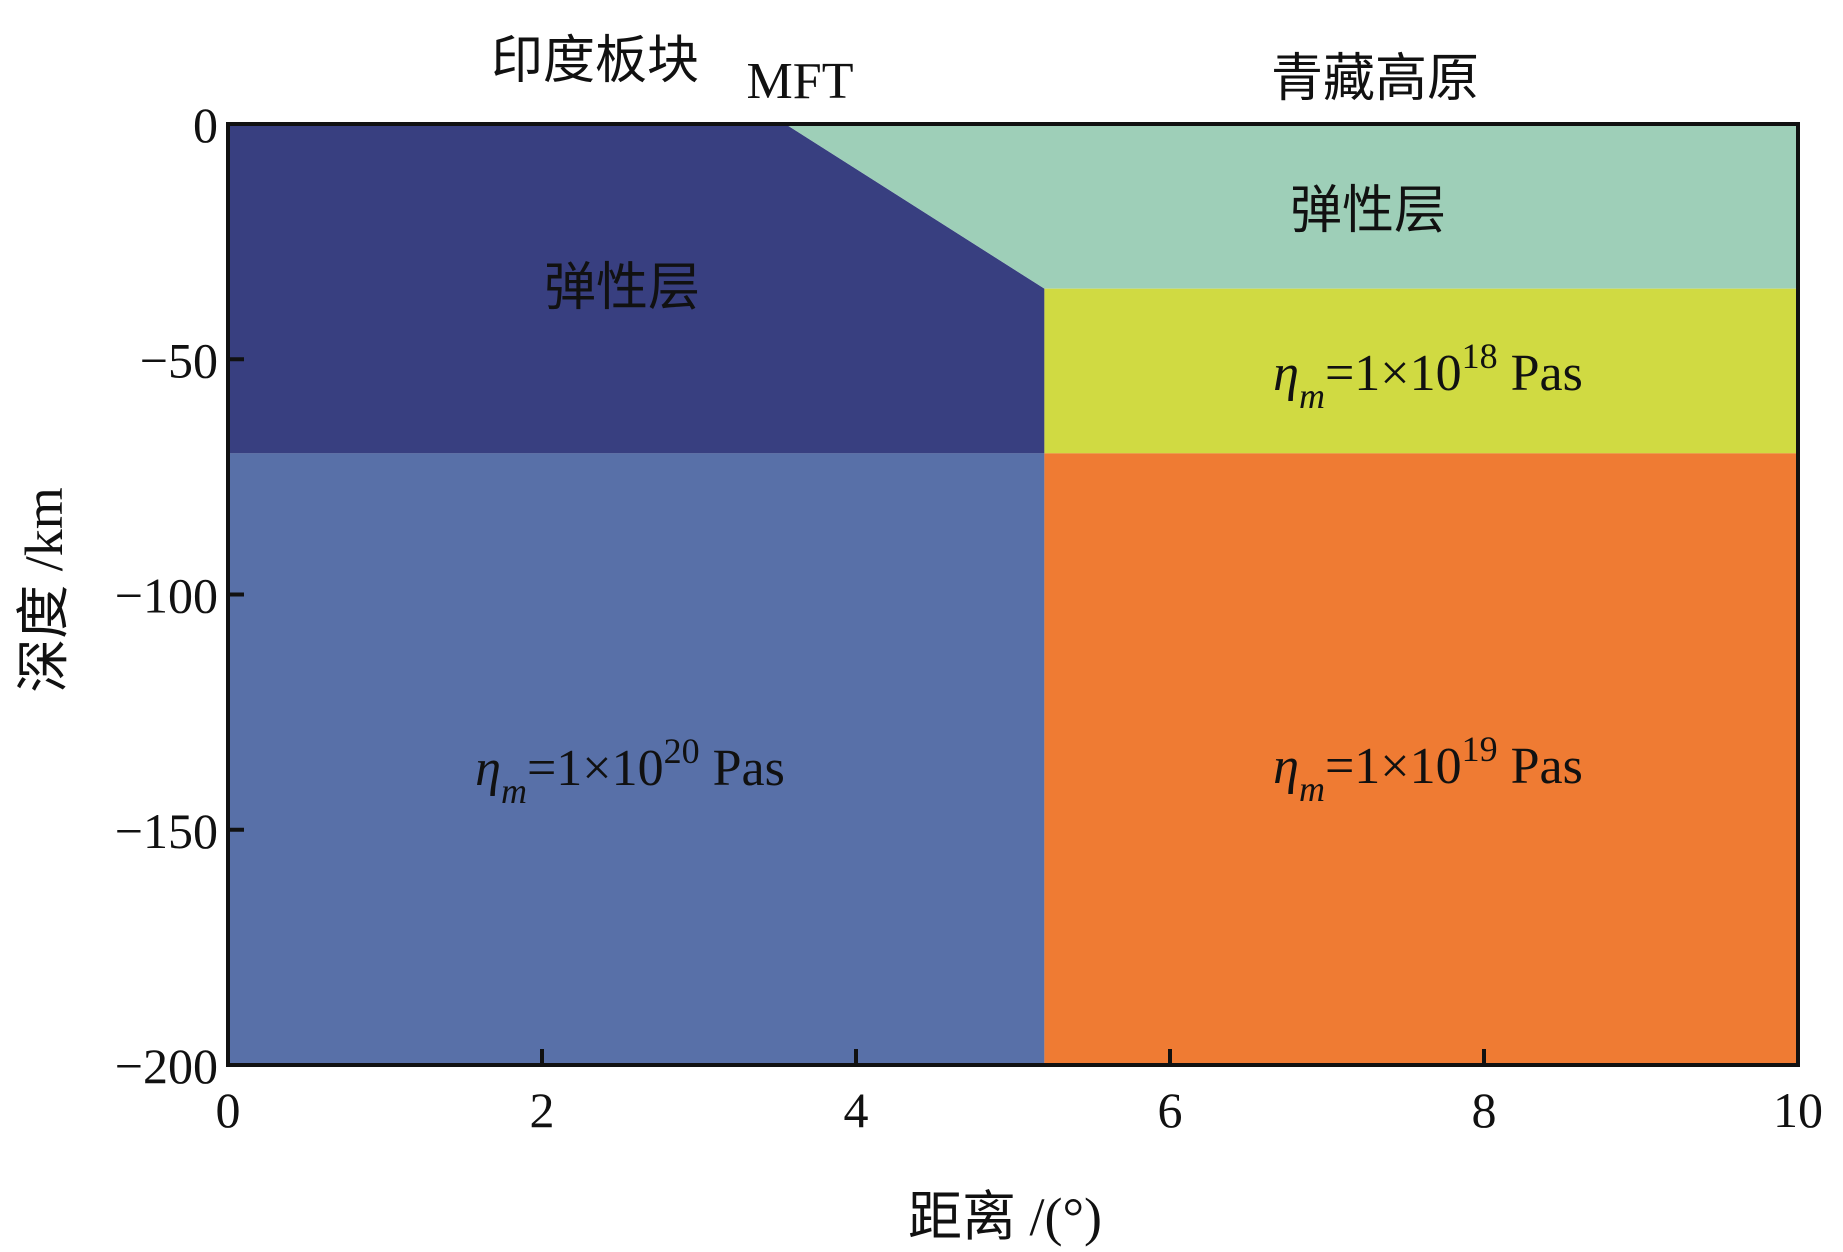 The width and height of the screenshot is (1843, 1252). What do you see at coordinates (1484, 1110) in the screenshot?
I see `x-tick-label: 8` at bounding box center [1484, 1110].